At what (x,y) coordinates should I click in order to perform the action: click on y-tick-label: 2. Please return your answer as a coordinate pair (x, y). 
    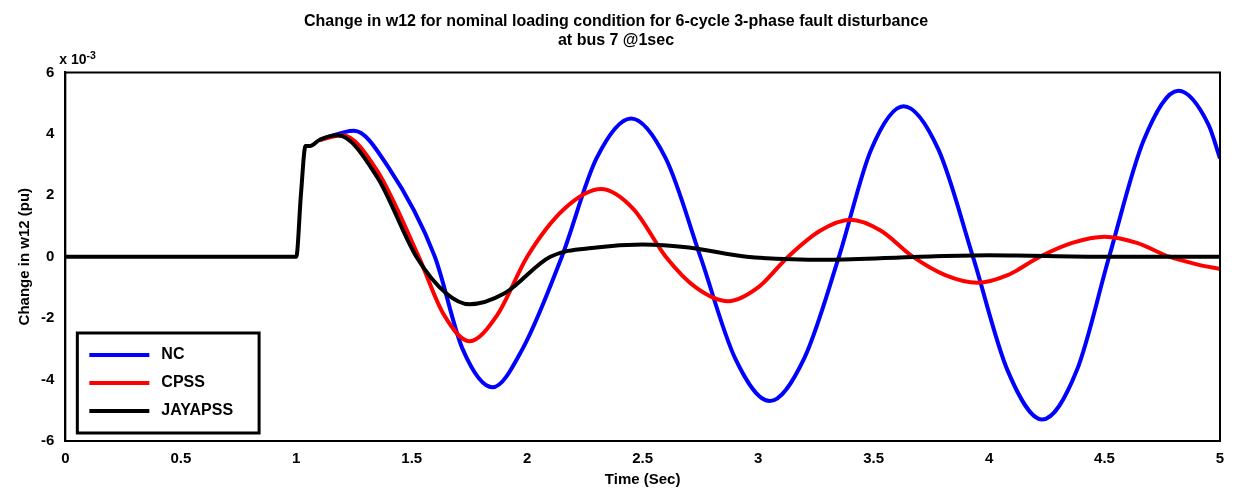
    Looking at the image, I should click on (50, 194).